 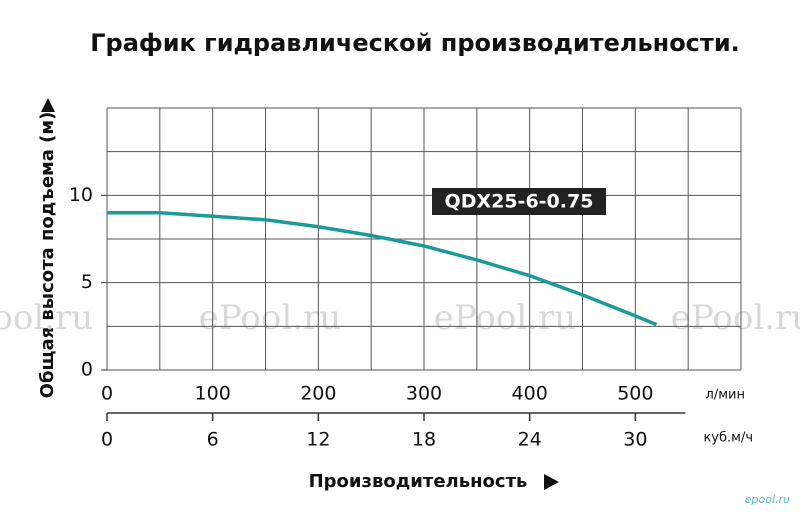 What do you see at coordinates (530, 440) in the screenshot?
I see `x2-tick-label: 24` at bounding box center [530, 440].